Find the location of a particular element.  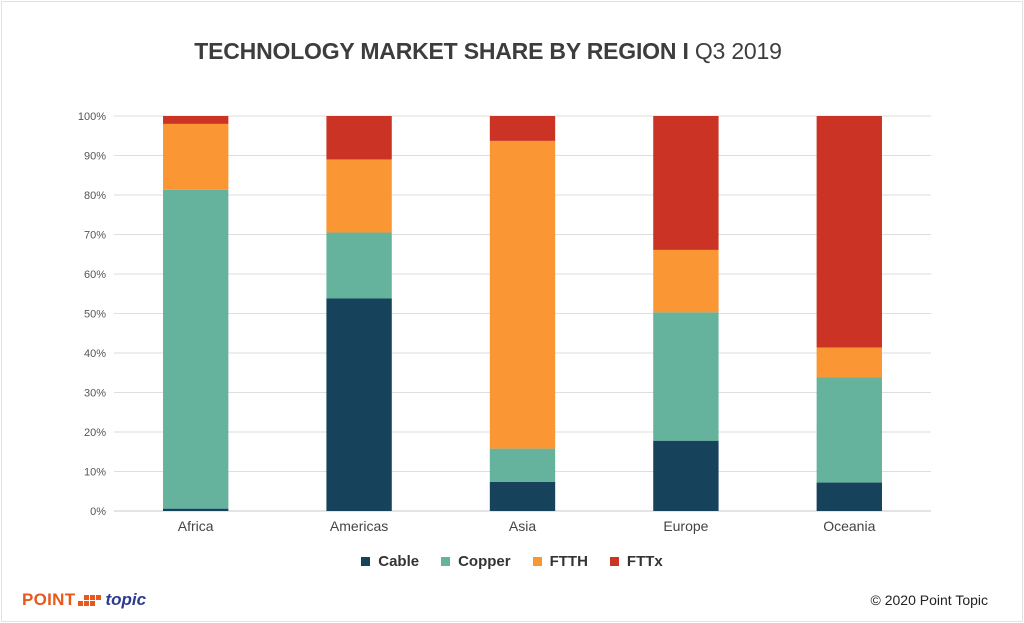

legend-item-copper: Copper is located at coordinates (476, 561).